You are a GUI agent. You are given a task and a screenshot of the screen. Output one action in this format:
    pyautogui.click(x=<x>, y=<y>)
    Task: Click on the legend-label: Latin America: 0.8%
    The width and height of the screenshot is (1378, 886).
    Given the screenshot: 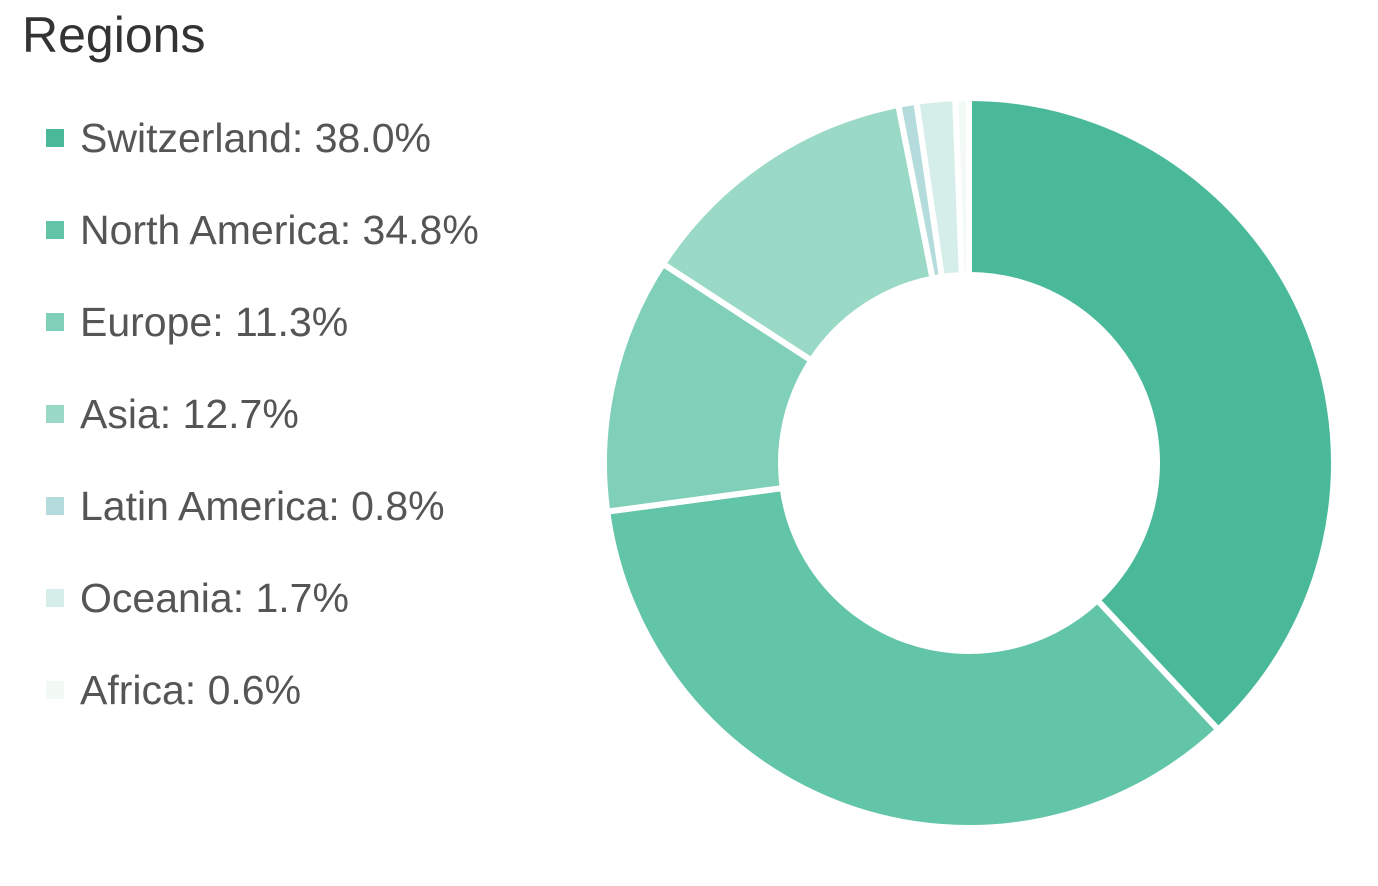 What is the action you would take?
    pyautogui.click(x=262, y=505)
    